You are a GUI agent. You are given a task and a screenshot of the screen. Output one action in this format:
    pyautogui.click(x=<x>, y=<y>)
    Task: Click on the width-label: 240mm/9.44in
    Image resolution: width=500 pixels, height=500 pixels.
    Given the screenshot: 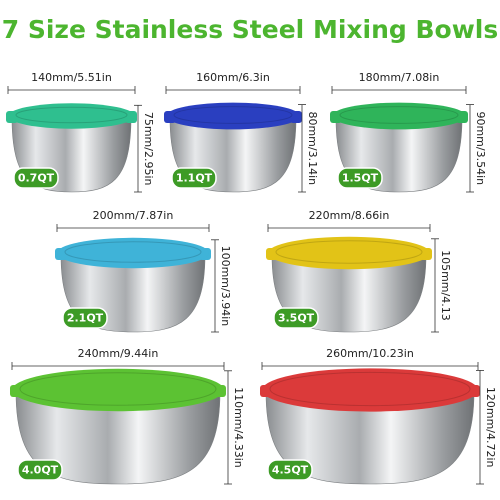 What is the action you would take?
    pyautogui.click(x=118, y=353)
    